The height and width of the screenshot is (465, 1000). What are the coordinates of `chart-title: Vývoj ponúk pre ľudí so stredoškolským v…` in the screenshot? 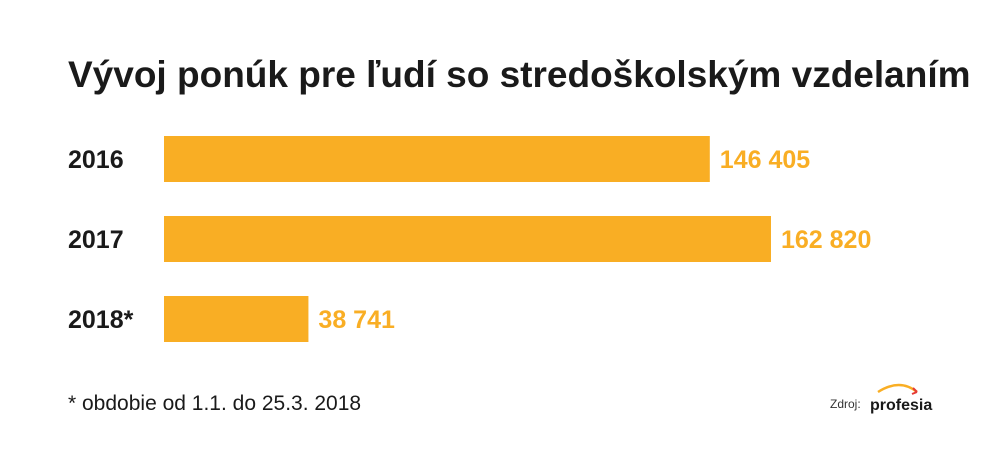 It's located at (519, 74).